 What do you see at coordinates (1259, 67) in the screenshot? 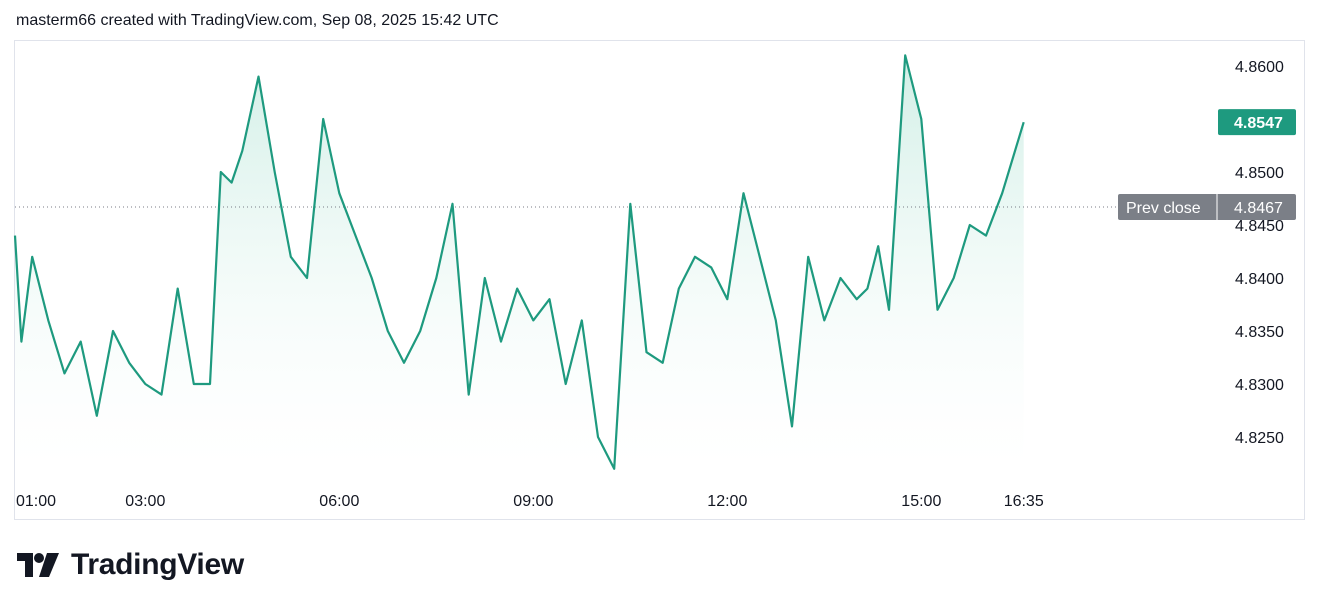
I see `y-tick-label: 4.8600` at bounding box center [1259, 67].